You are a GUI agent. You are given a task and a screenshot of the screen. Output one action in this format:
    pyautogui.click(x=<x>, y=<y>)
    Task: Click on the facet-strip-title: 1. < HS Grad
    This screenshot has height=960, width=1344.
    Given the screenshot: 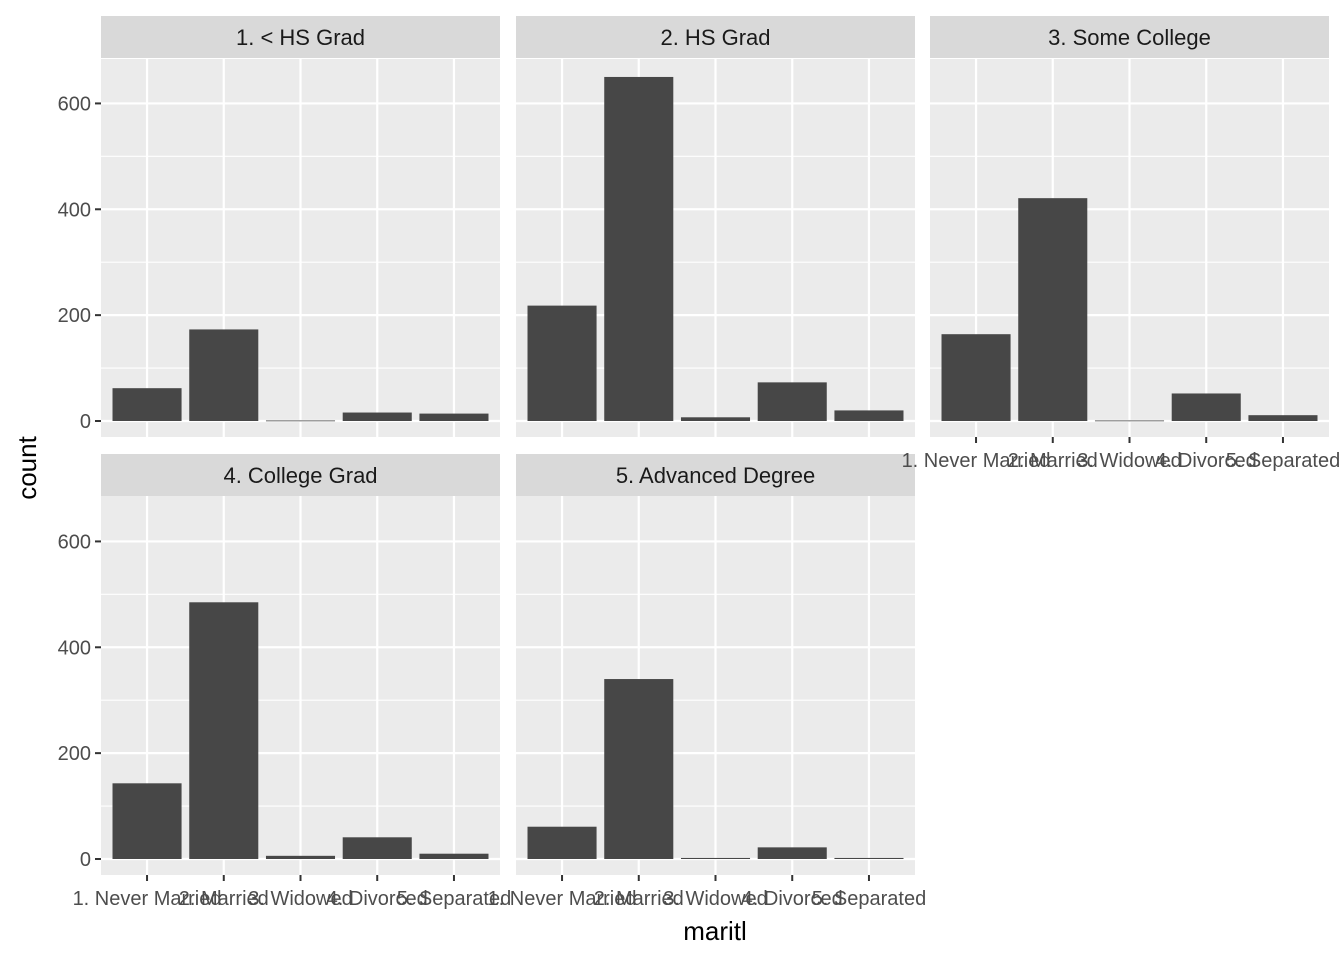 What is the action you would take?
    pyautogui.click(x=300, y=37)
    